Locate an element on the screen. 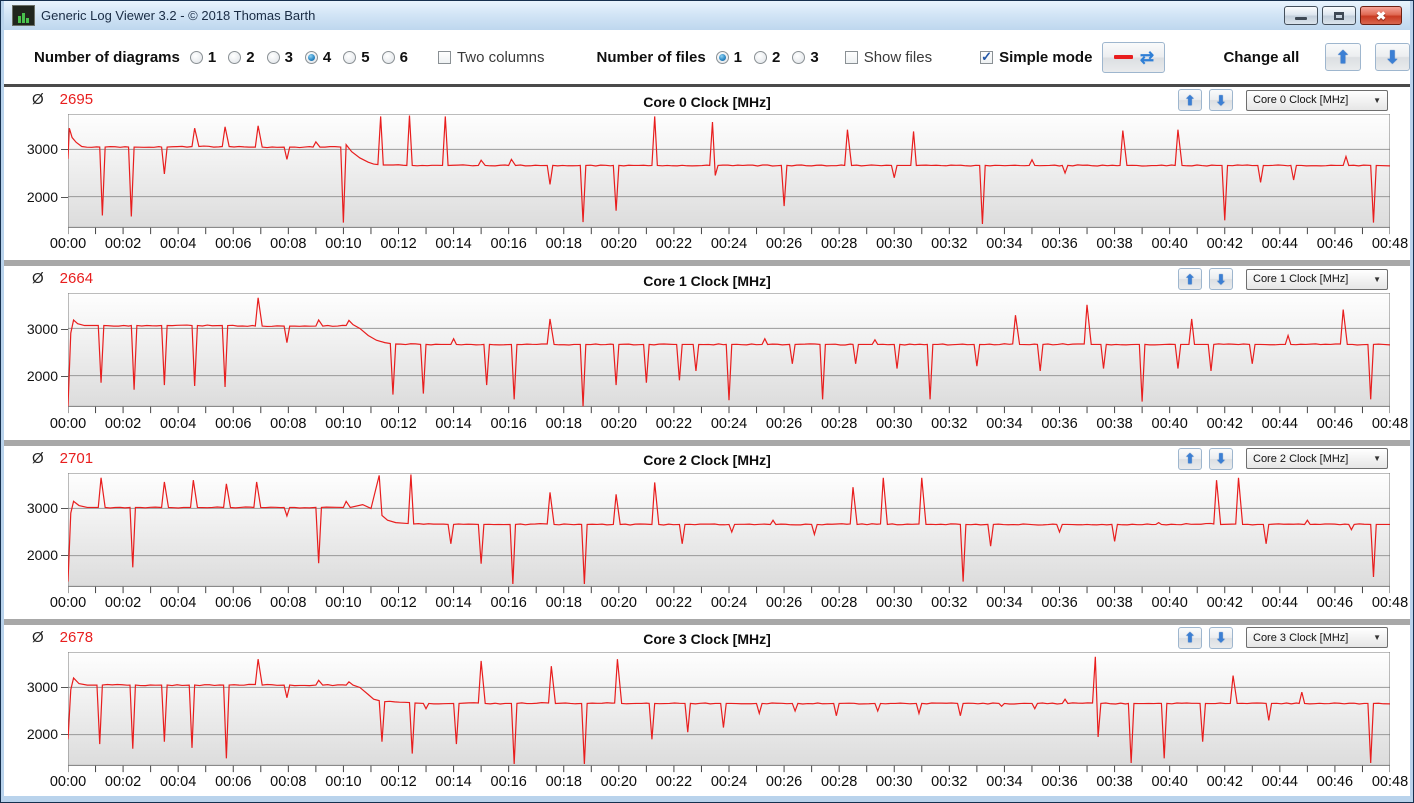 This screenshot has height=803, width=1414. x-tick-label: 00:02 is located at coordinates (123, 602).